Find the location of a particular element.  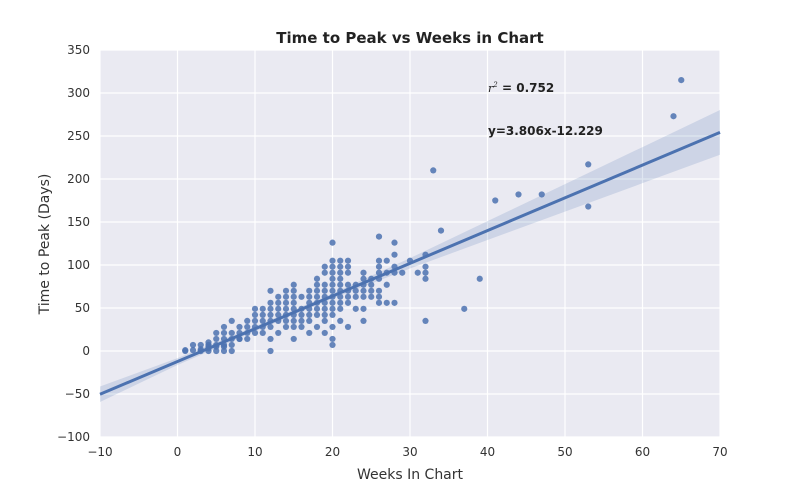

r-squared-annotation: r2 = 0.752 is located at coordinates (521, 88).